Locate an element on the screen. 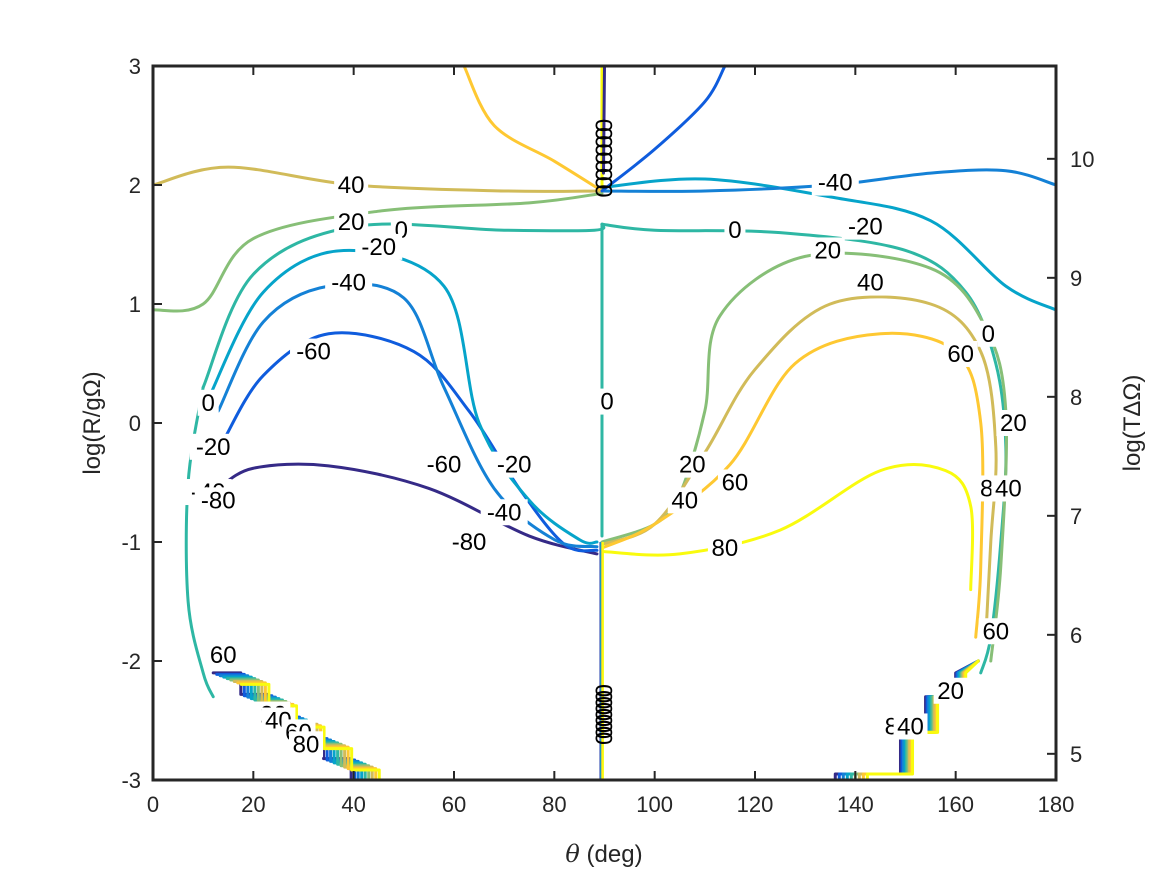 The height and width of the screenshot is (875, 1167). x-tick-label: 60 is located at coordinates (454, 804).